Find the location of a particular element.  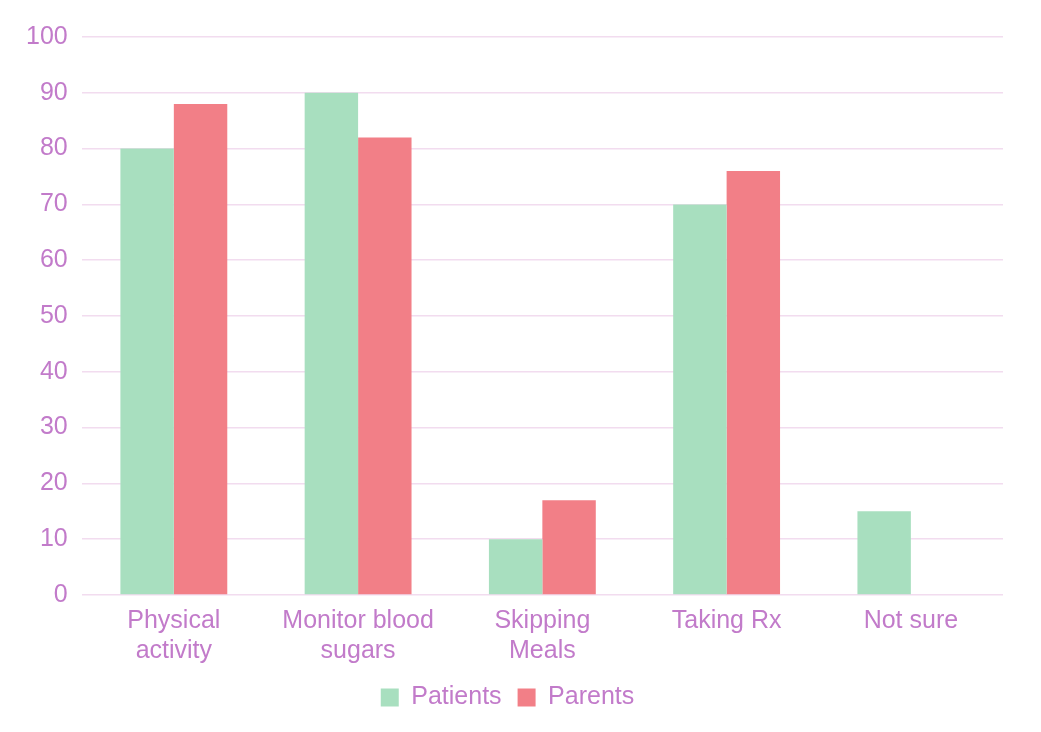

x-tick-label: Physical activity is located at coordinates (174, 633).